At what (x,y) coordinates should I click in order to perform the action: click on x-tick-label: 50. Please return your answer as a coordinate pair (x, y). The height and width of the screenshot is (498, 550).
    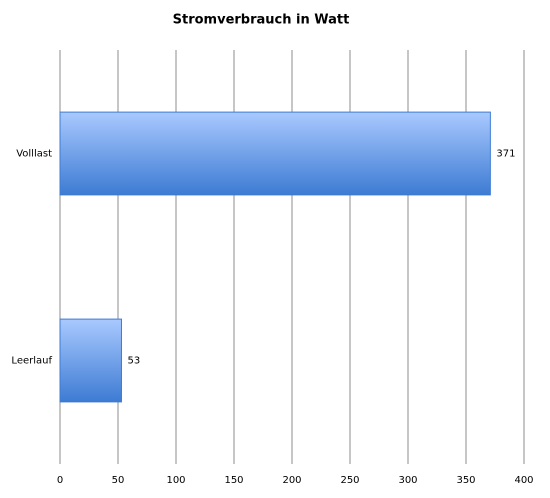
    Looking at the image, I should click on (118, 480).